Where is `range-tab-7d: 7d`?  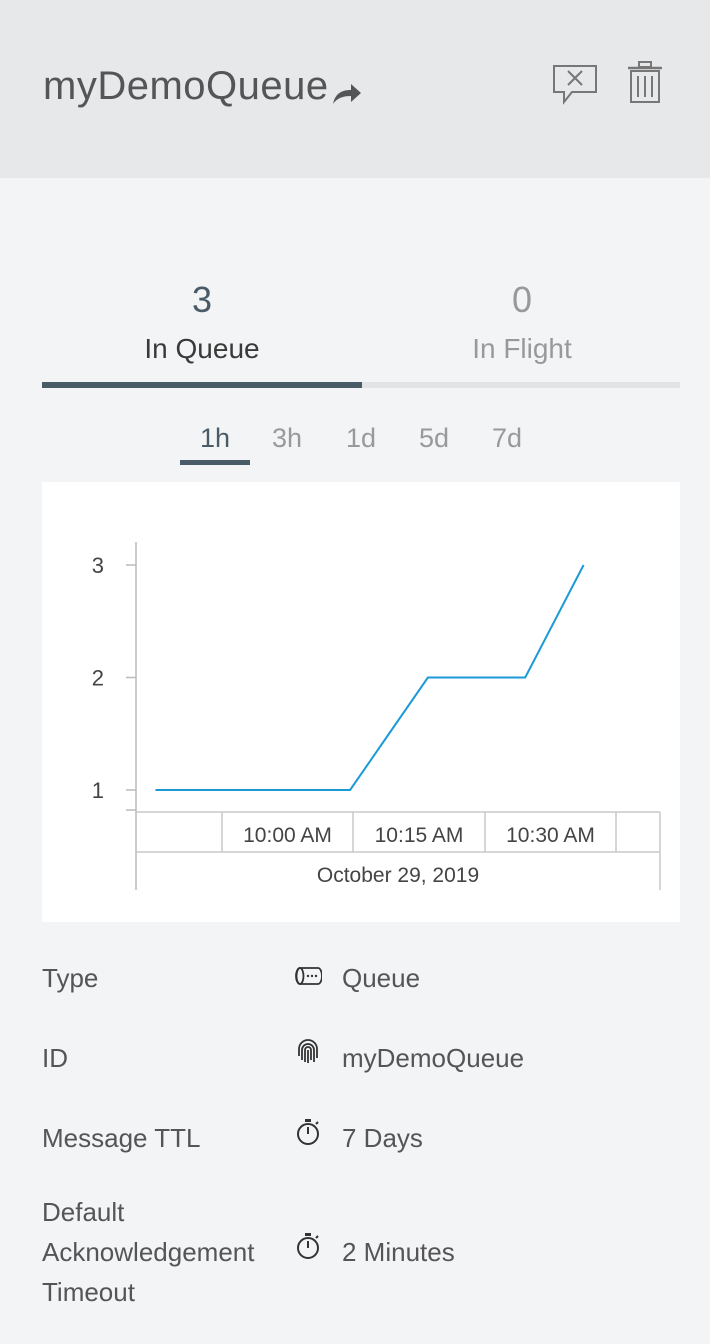
range-tab-7d: 7d is located at coordinates (507, 438).